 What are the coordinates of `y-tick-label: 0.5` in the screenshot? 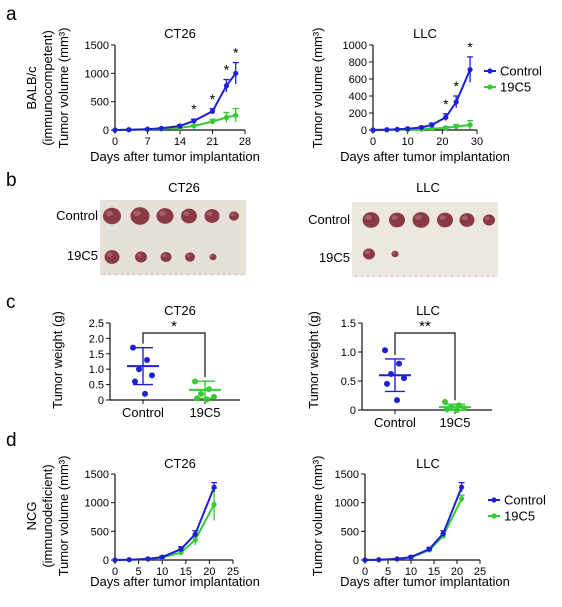 It's located at (96, 386).